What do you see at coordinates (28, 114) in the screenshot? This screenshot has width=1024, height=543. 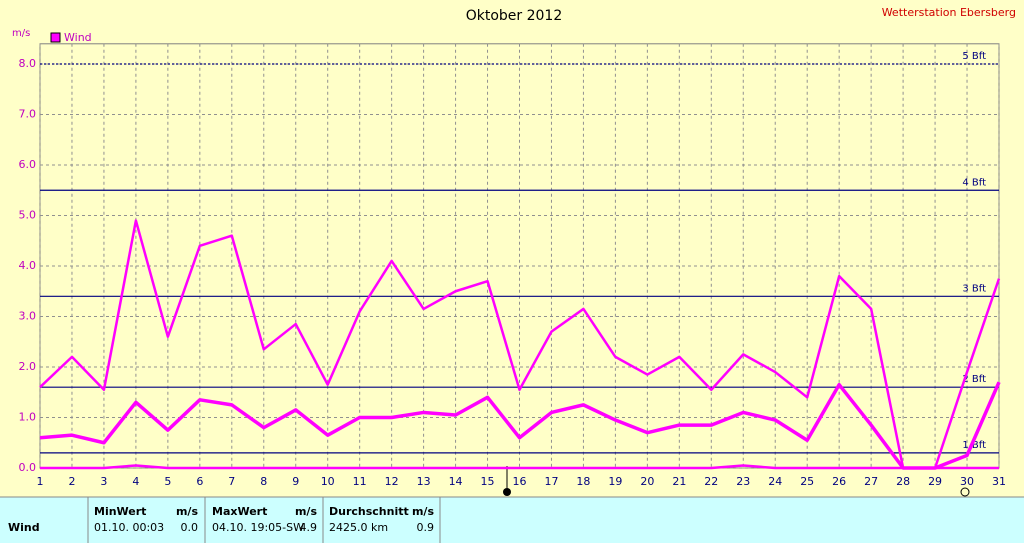 I see `y-tick-label: 7.0` at bounding box center [28, 114].